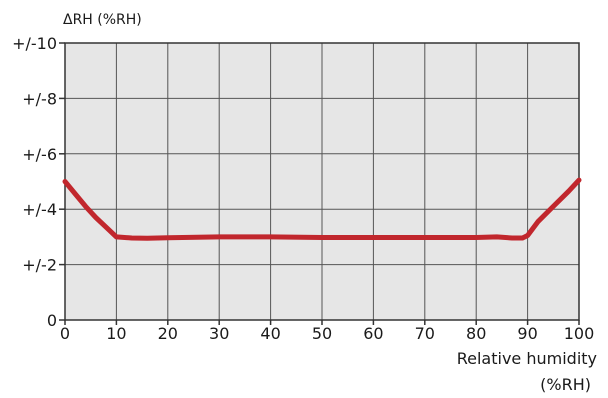 This screenshot has width=608, height=398. Describe the element at coordinates (219, 333) in the screenshot. I see `x-tick-label: 30` at that location.